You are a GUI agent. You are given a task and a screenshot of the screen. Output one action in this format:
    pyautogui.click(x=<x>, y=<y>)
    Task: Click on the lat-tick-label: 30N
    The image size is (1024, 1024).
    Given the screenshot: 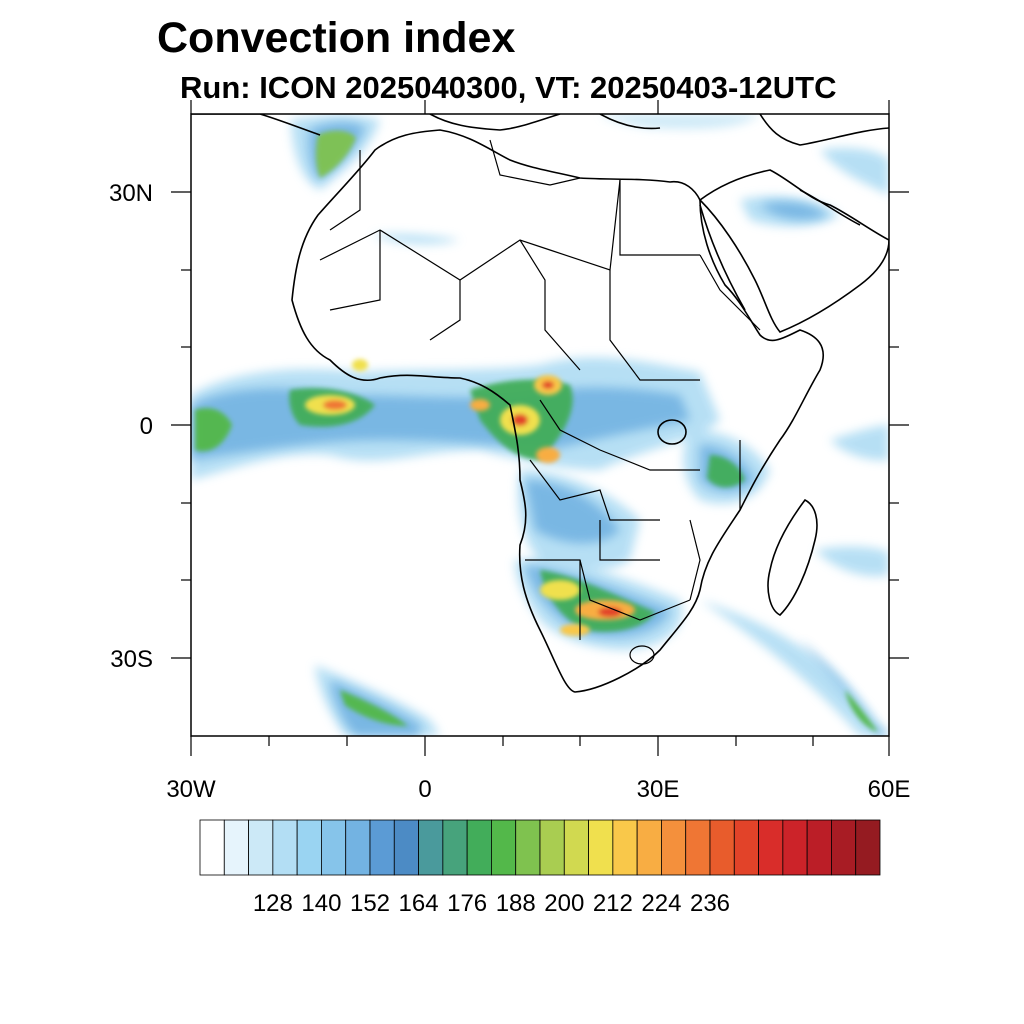 What is the action you would take?
    pyautogui.click(x=131, y=193)
    